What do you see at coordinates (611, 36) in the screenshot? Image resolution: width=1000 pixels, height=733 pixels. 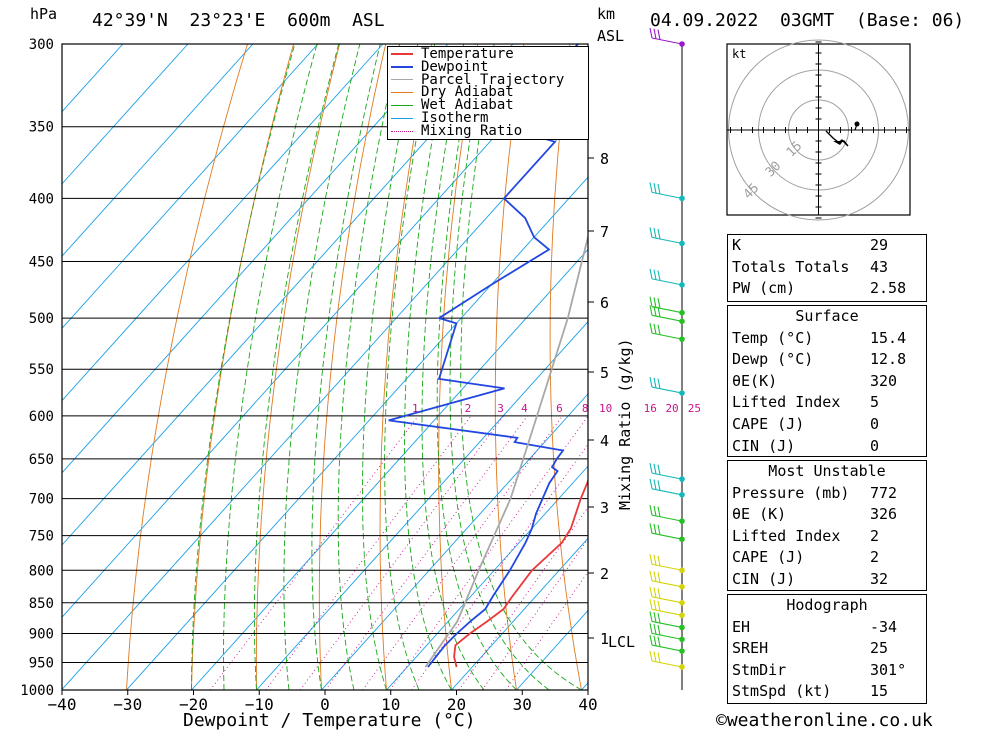 I see `asl-label: ASL` at bounding box center [611, 36].